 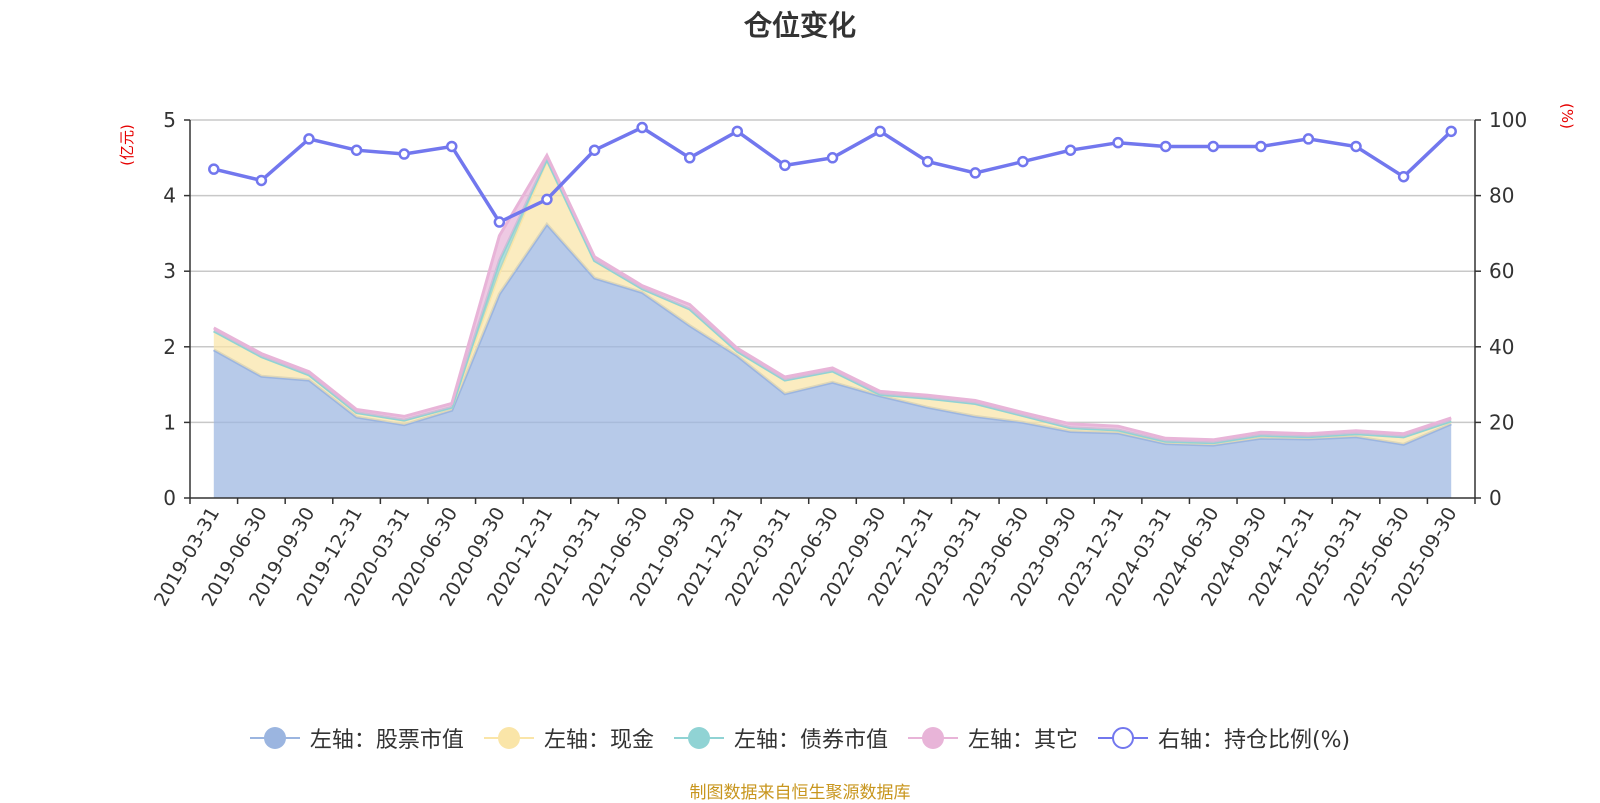 I want to click on legend-item-3: 左轴：债券市值, so click(x=780, y=738).